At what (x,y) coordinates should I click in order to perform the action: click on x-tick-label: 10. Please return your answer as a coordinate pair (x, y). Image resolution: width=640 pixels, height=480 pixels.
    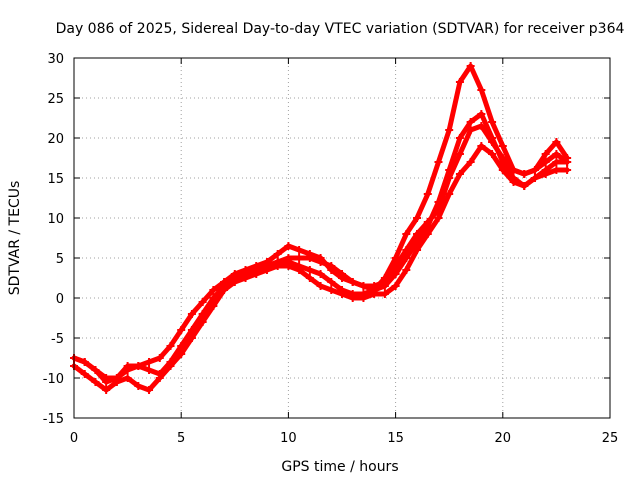
    Looking at the image, I should click on (288, 438).